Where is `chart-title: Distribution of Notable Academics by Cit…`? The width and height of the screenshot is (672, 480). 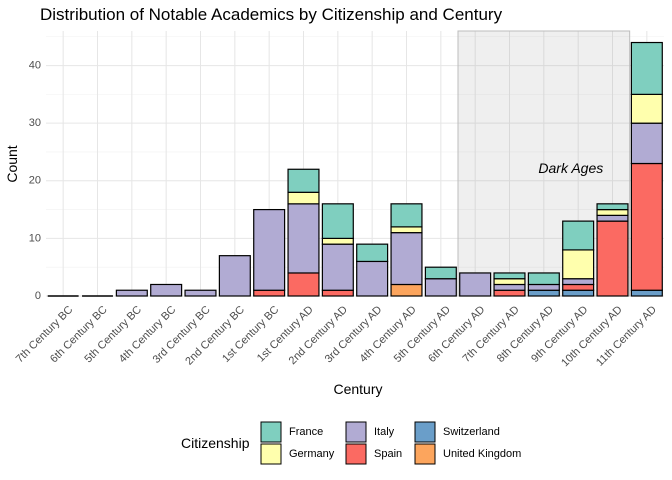
chart-title: Distribution of Notable Academics by Cit… is located at coordinates (271, 14).